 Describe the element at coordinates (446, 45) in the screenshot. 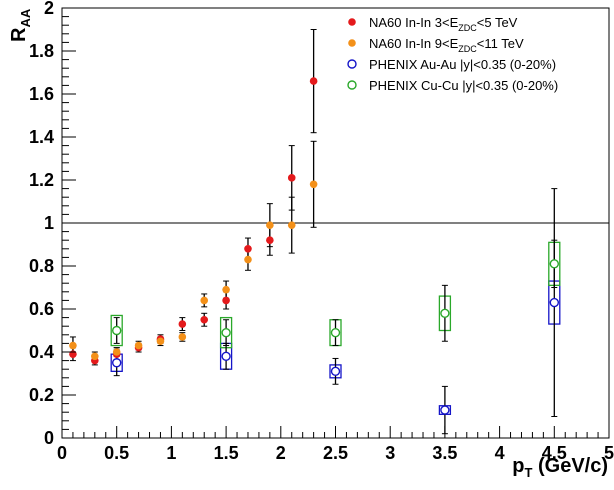

I see `legend-label: NA60 In-In 9<EZDC<11 TeV` at that location.